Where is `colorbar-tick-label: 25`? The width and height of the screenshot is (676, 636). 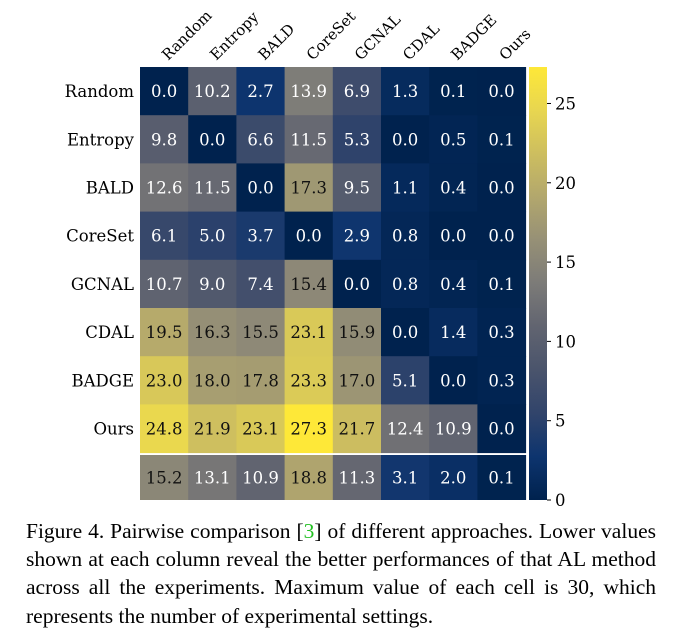 colorbar-tick-label: 25 is located at coordinates (565, 103).